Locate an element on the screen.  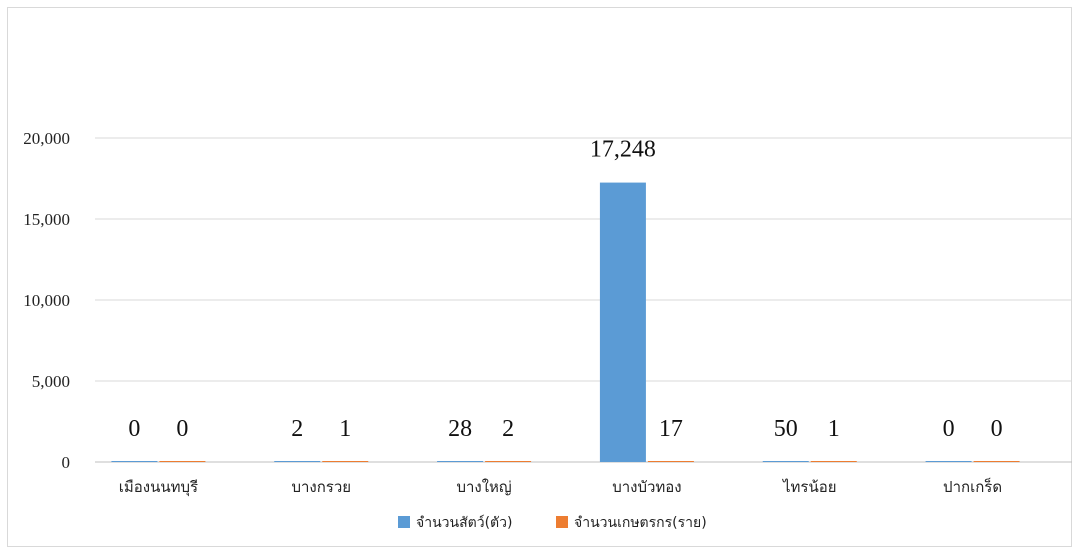
y-tick-label: 20,000 is located at coordinates (46, 138).